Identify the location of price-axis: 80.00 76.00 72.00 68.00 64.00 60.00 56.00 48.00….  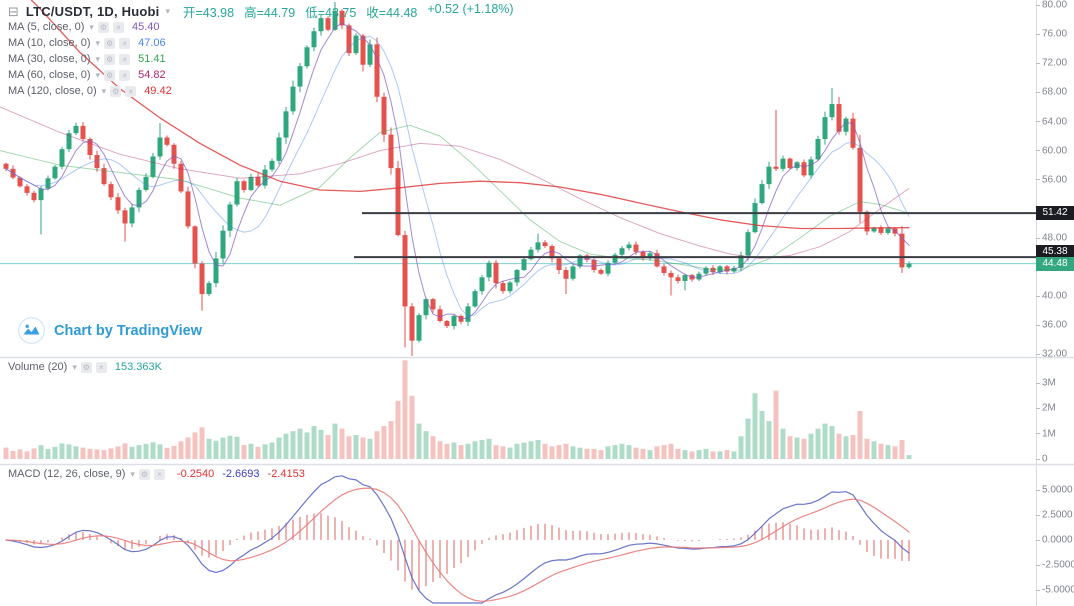
(1055, 303).